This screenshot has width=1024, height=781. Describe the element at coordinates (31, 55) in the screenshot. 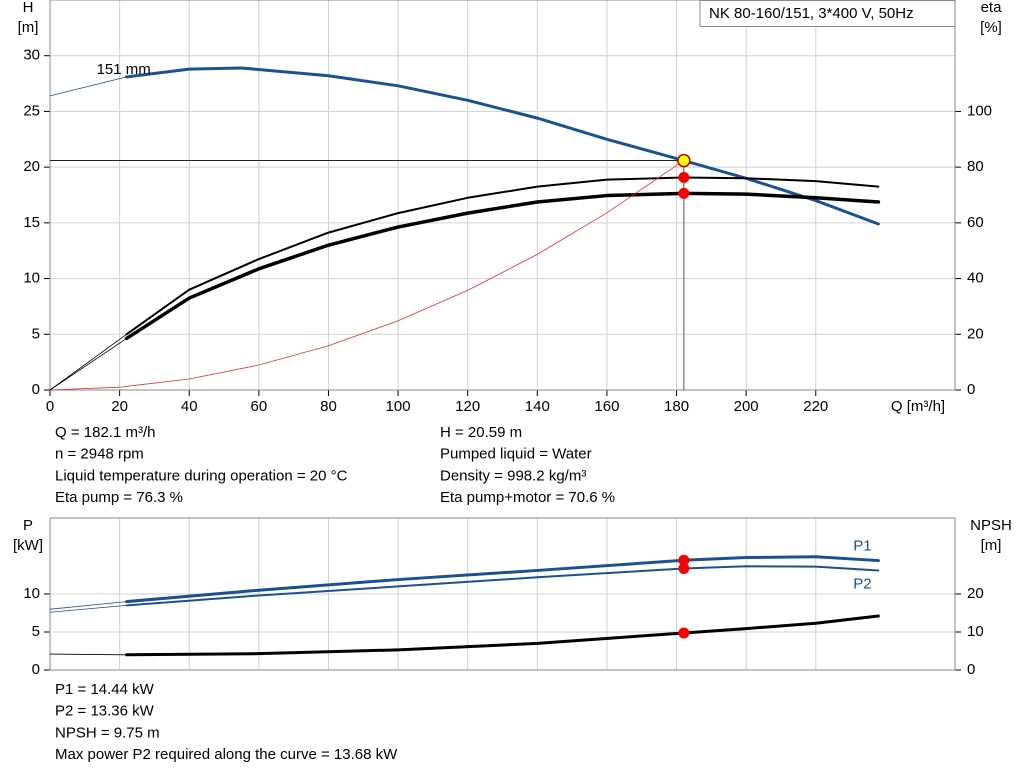

I see `y-tick-label: 30` at that location.